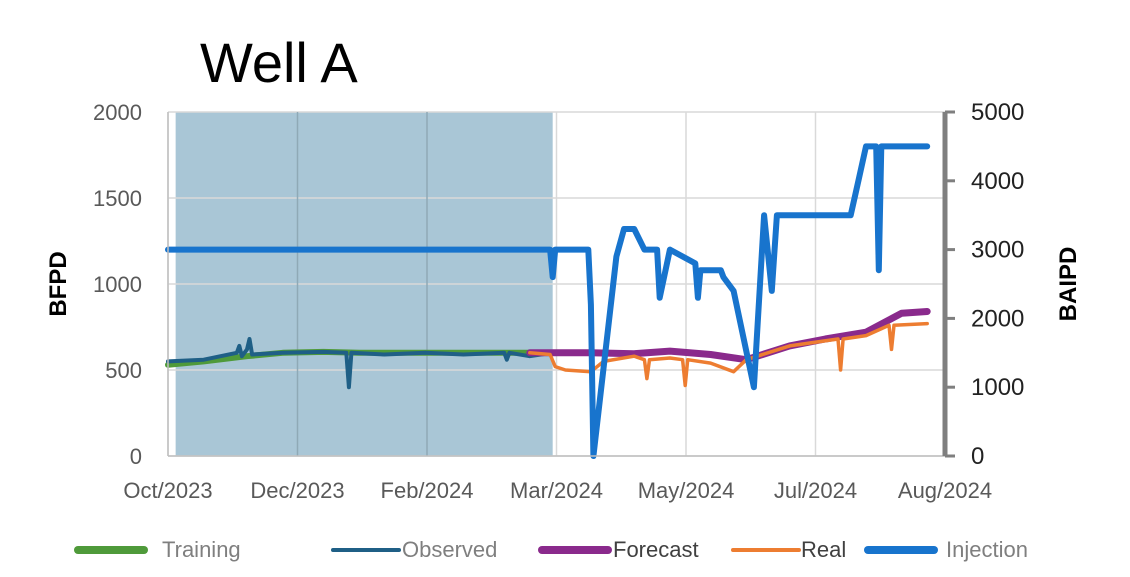 The height and width of the screenshot is (577, 1130). Describe the element at coordinates (987, 549) in the screenshot. I see `legend-label-injection: Injection` at that location.